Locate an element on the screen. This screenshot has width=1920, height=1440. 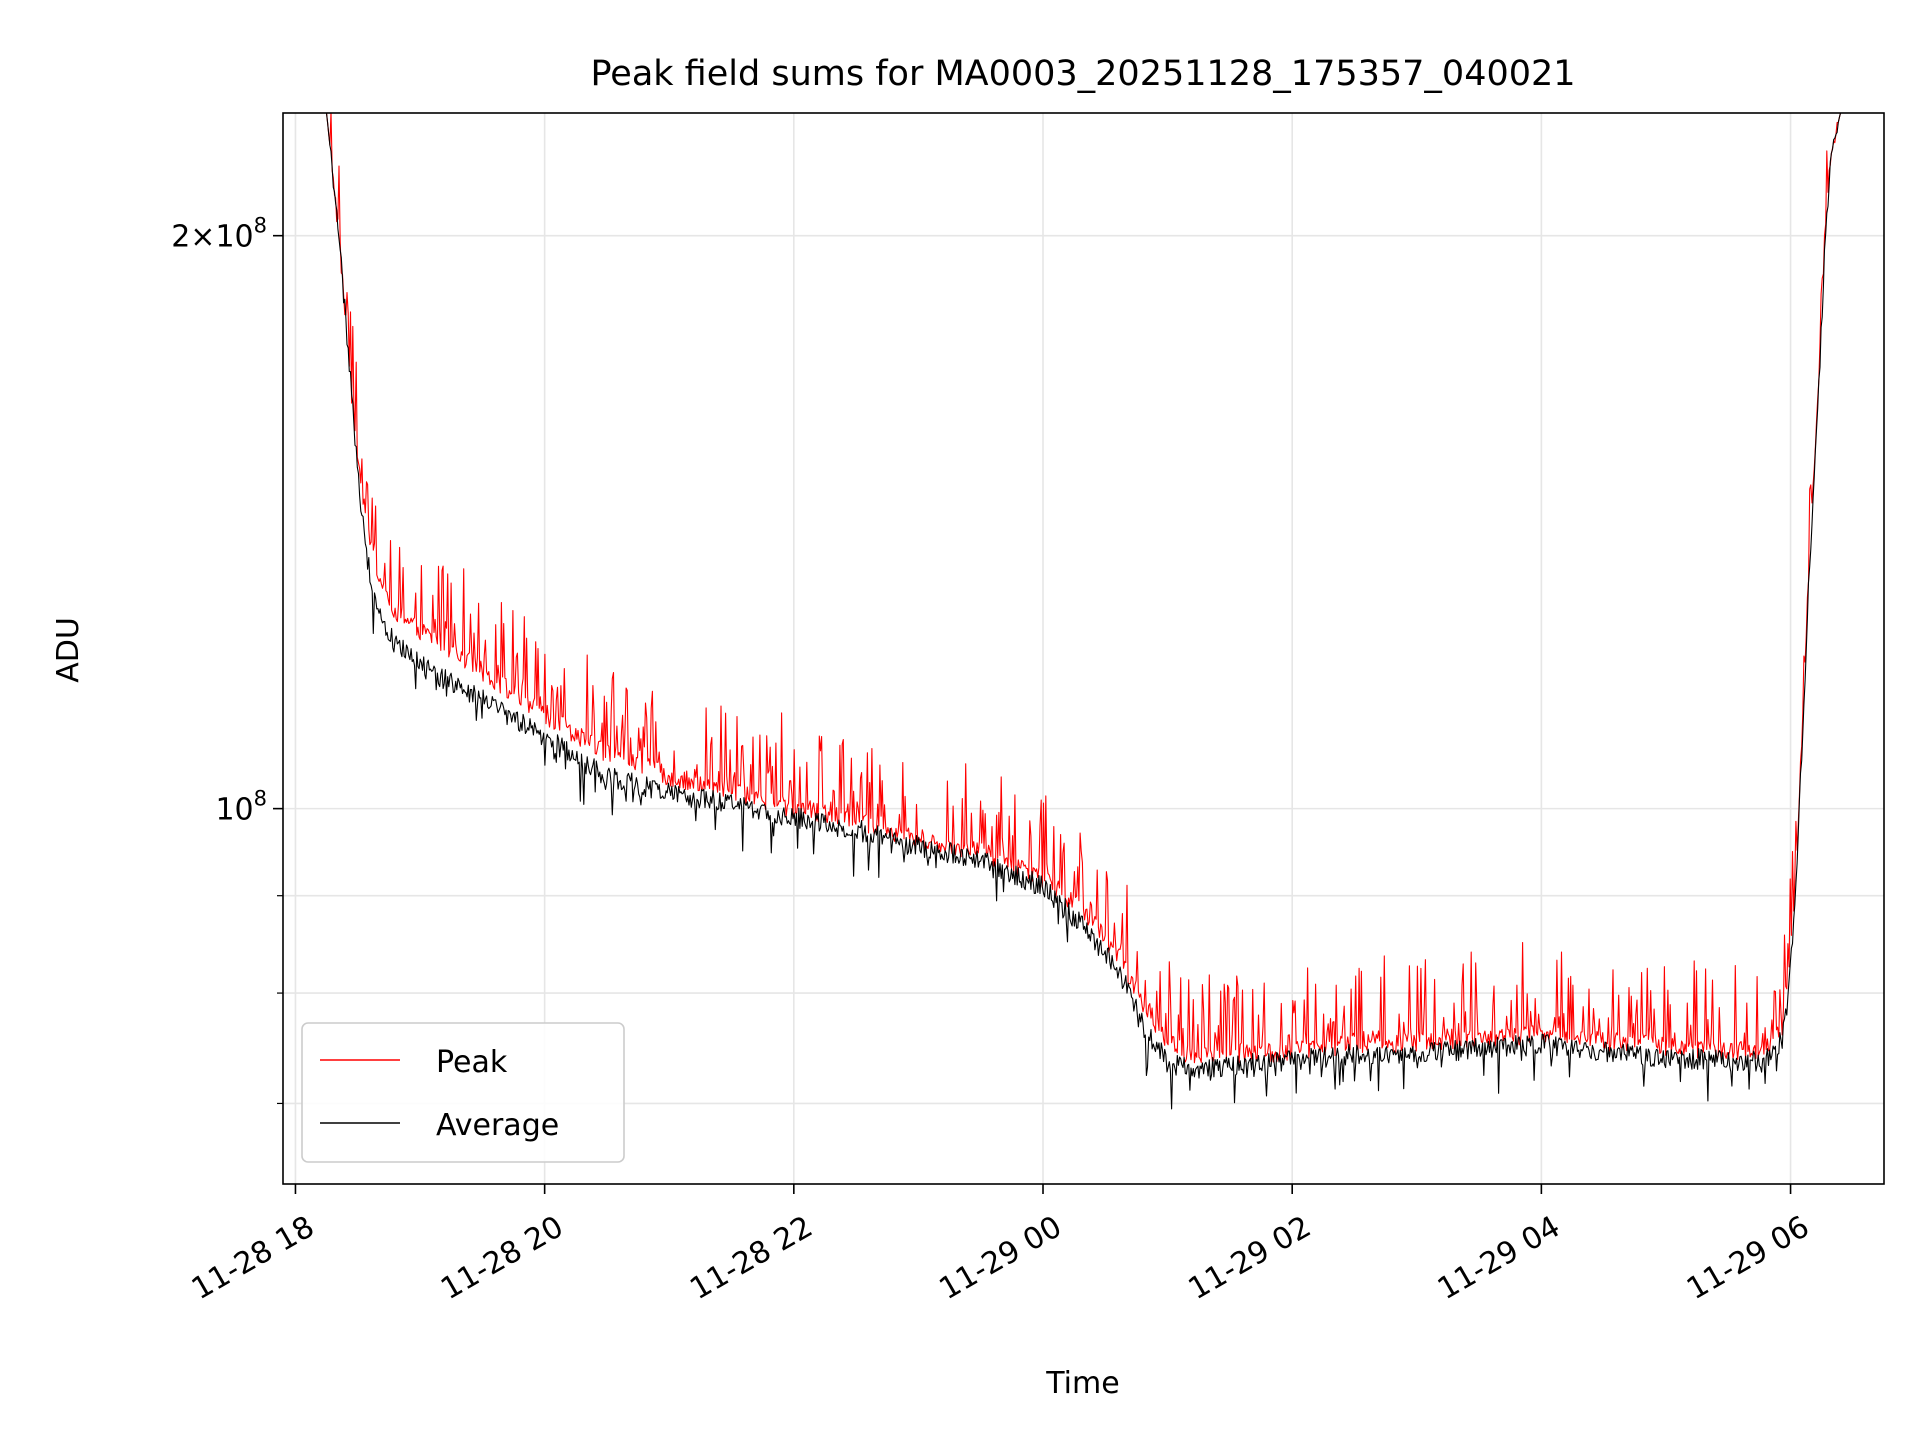
legend-label-average: Average is located at coordinates (497, 1125).